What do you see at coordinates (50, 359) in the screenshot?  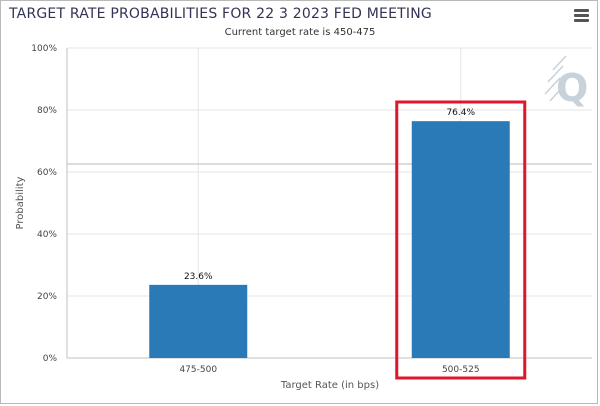 I see `y-tick-label: 0%` at bounding box center [50, 359].